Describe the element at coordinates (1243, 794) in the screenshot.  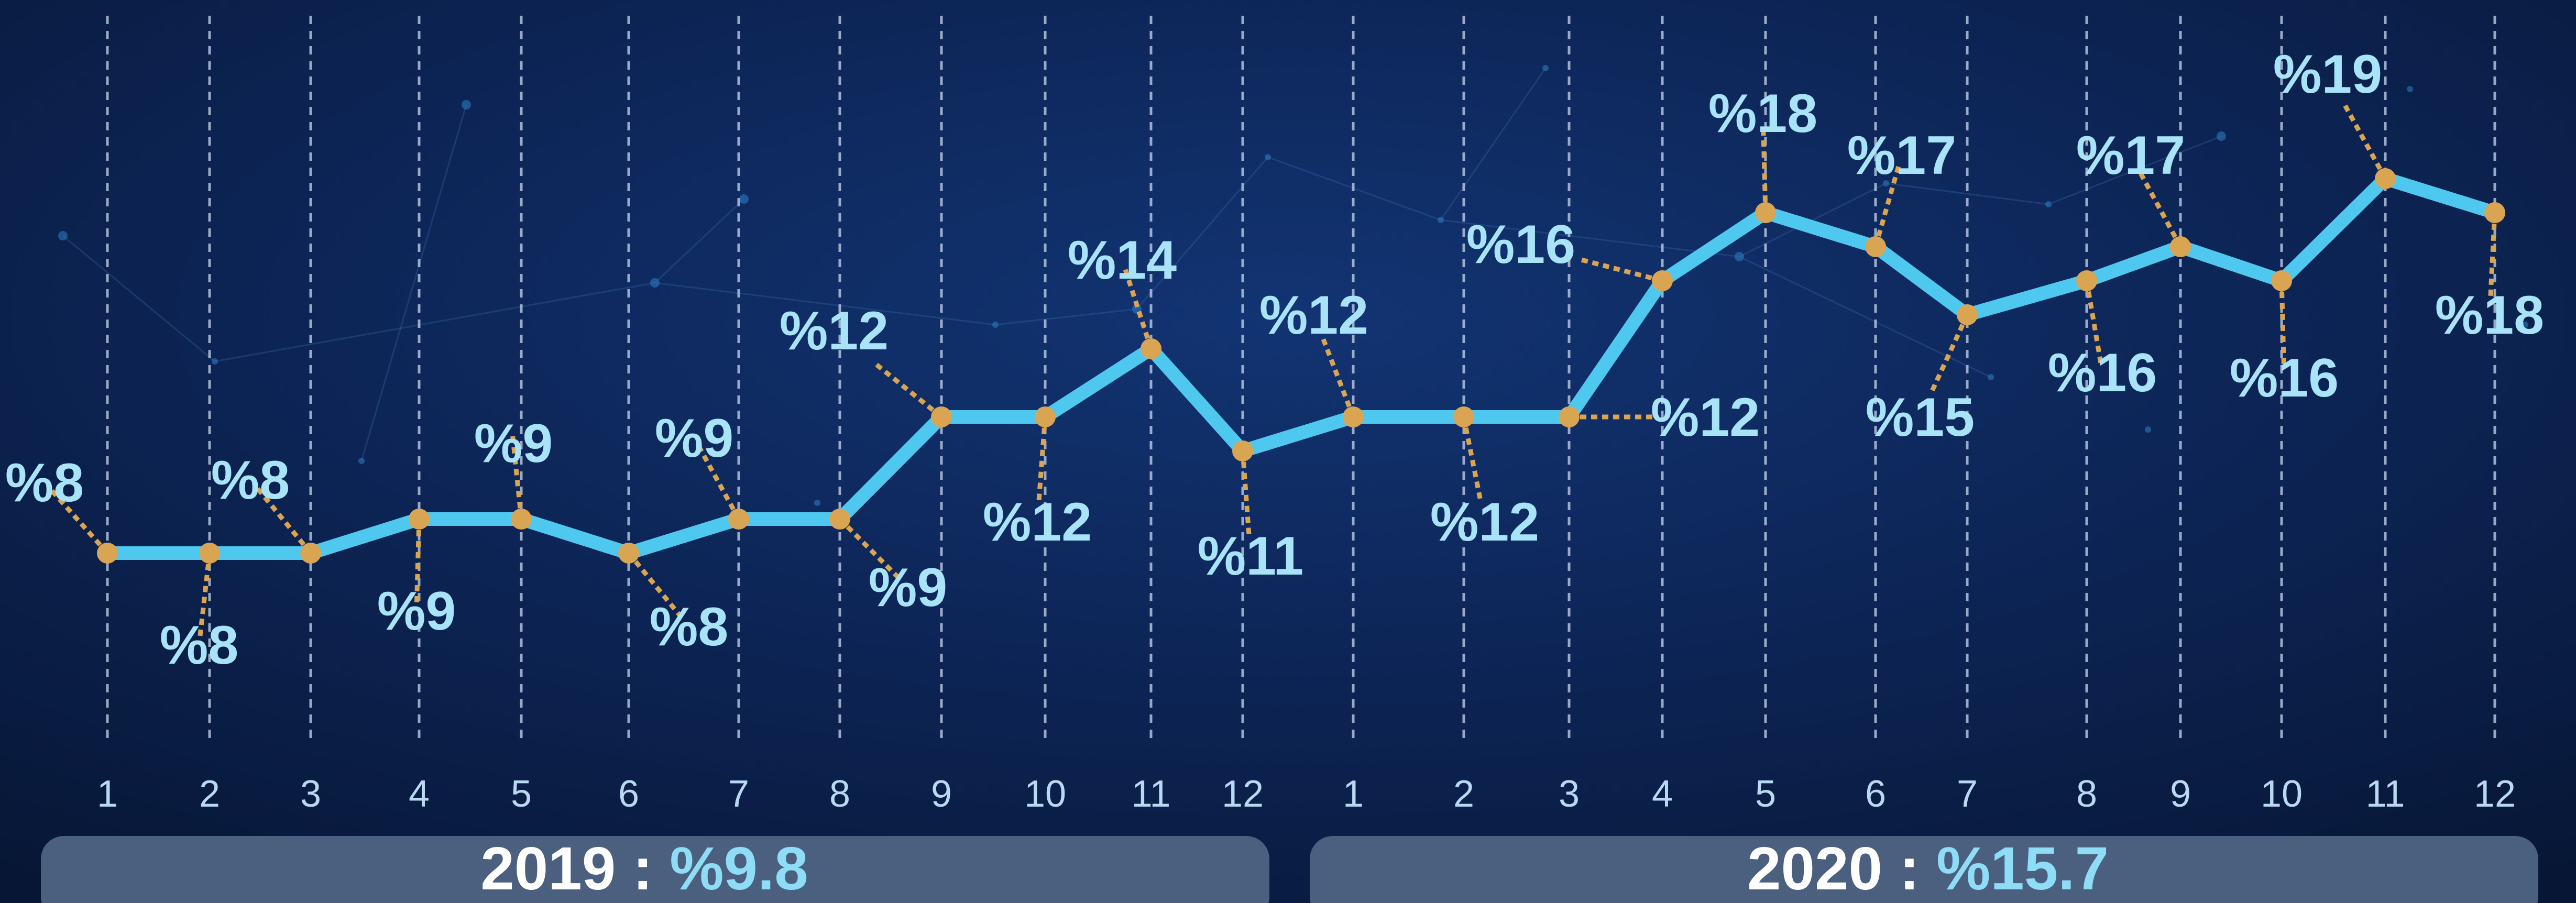
I see `x-tick-label: 12` at that location.